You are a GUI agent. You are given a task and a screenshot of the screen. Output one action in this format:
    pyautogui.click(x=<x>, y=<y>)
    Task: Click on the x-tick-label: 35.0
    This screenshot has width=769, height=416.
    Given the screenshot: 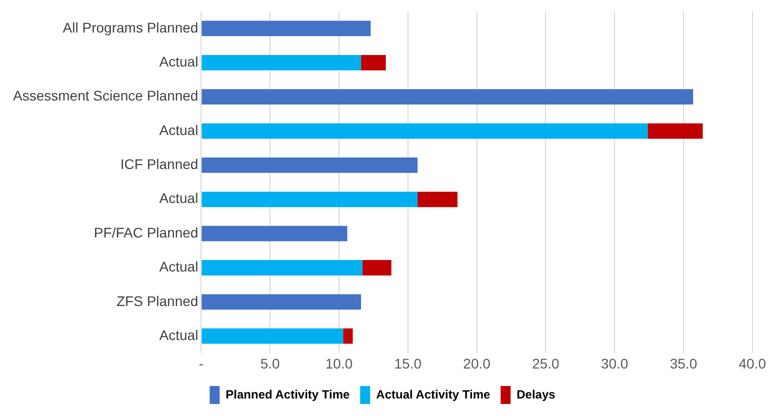 What is the action you would take?
    pyautogui.click(x=684, y=363)
    